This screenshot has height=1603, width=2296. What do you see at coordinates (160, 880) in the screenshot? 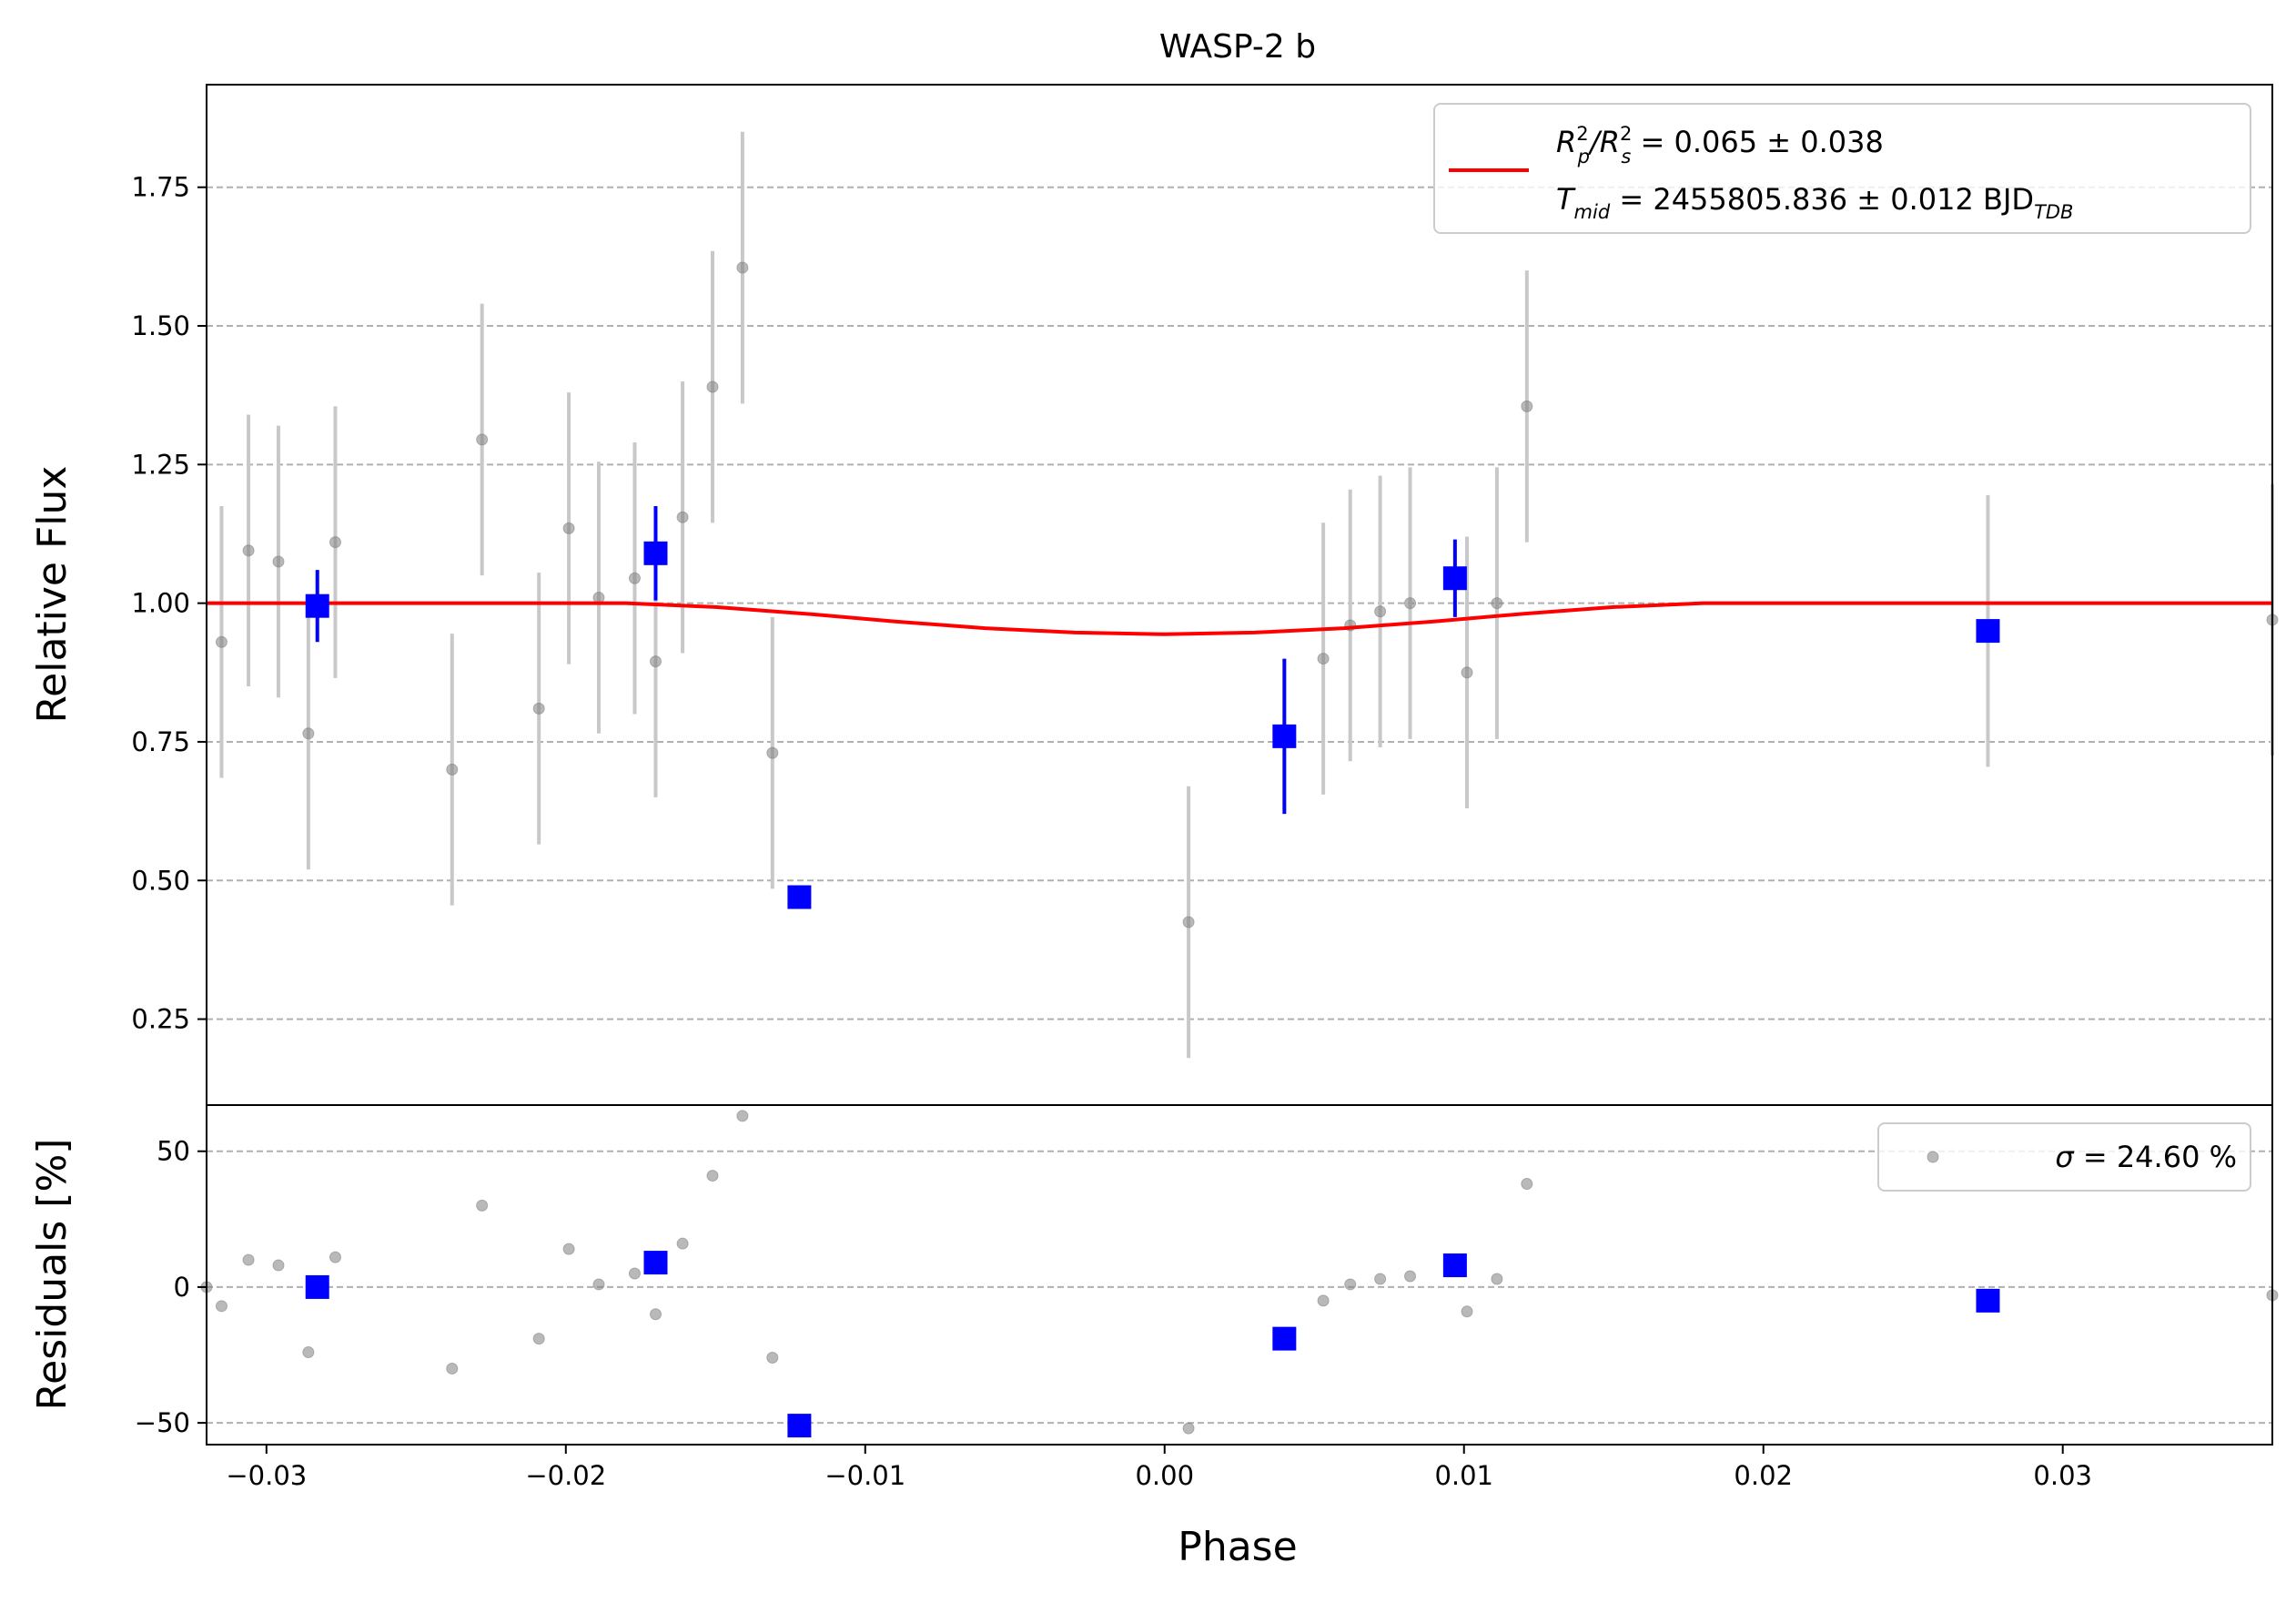
I see `top-y-tick-label: 0.50` at bounding box center [160, 880].